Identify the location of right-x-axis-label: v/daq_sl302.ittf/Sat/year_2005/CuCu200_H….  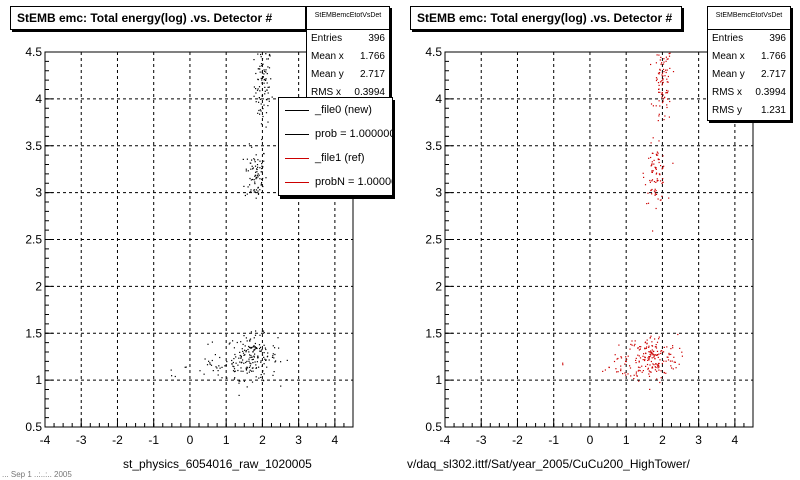
(548, 464).